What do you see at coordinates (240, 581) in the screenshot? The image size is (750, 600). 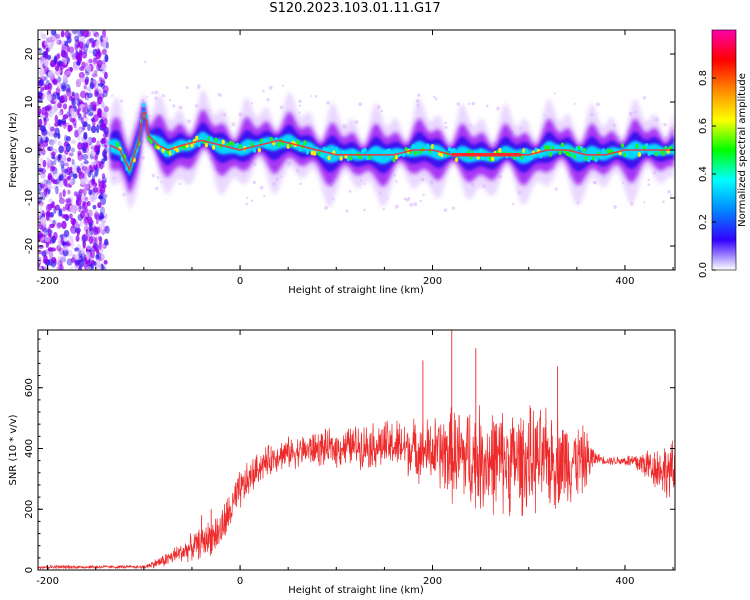 I see `x-tick-label: 0` at bounding box center [240, 581].